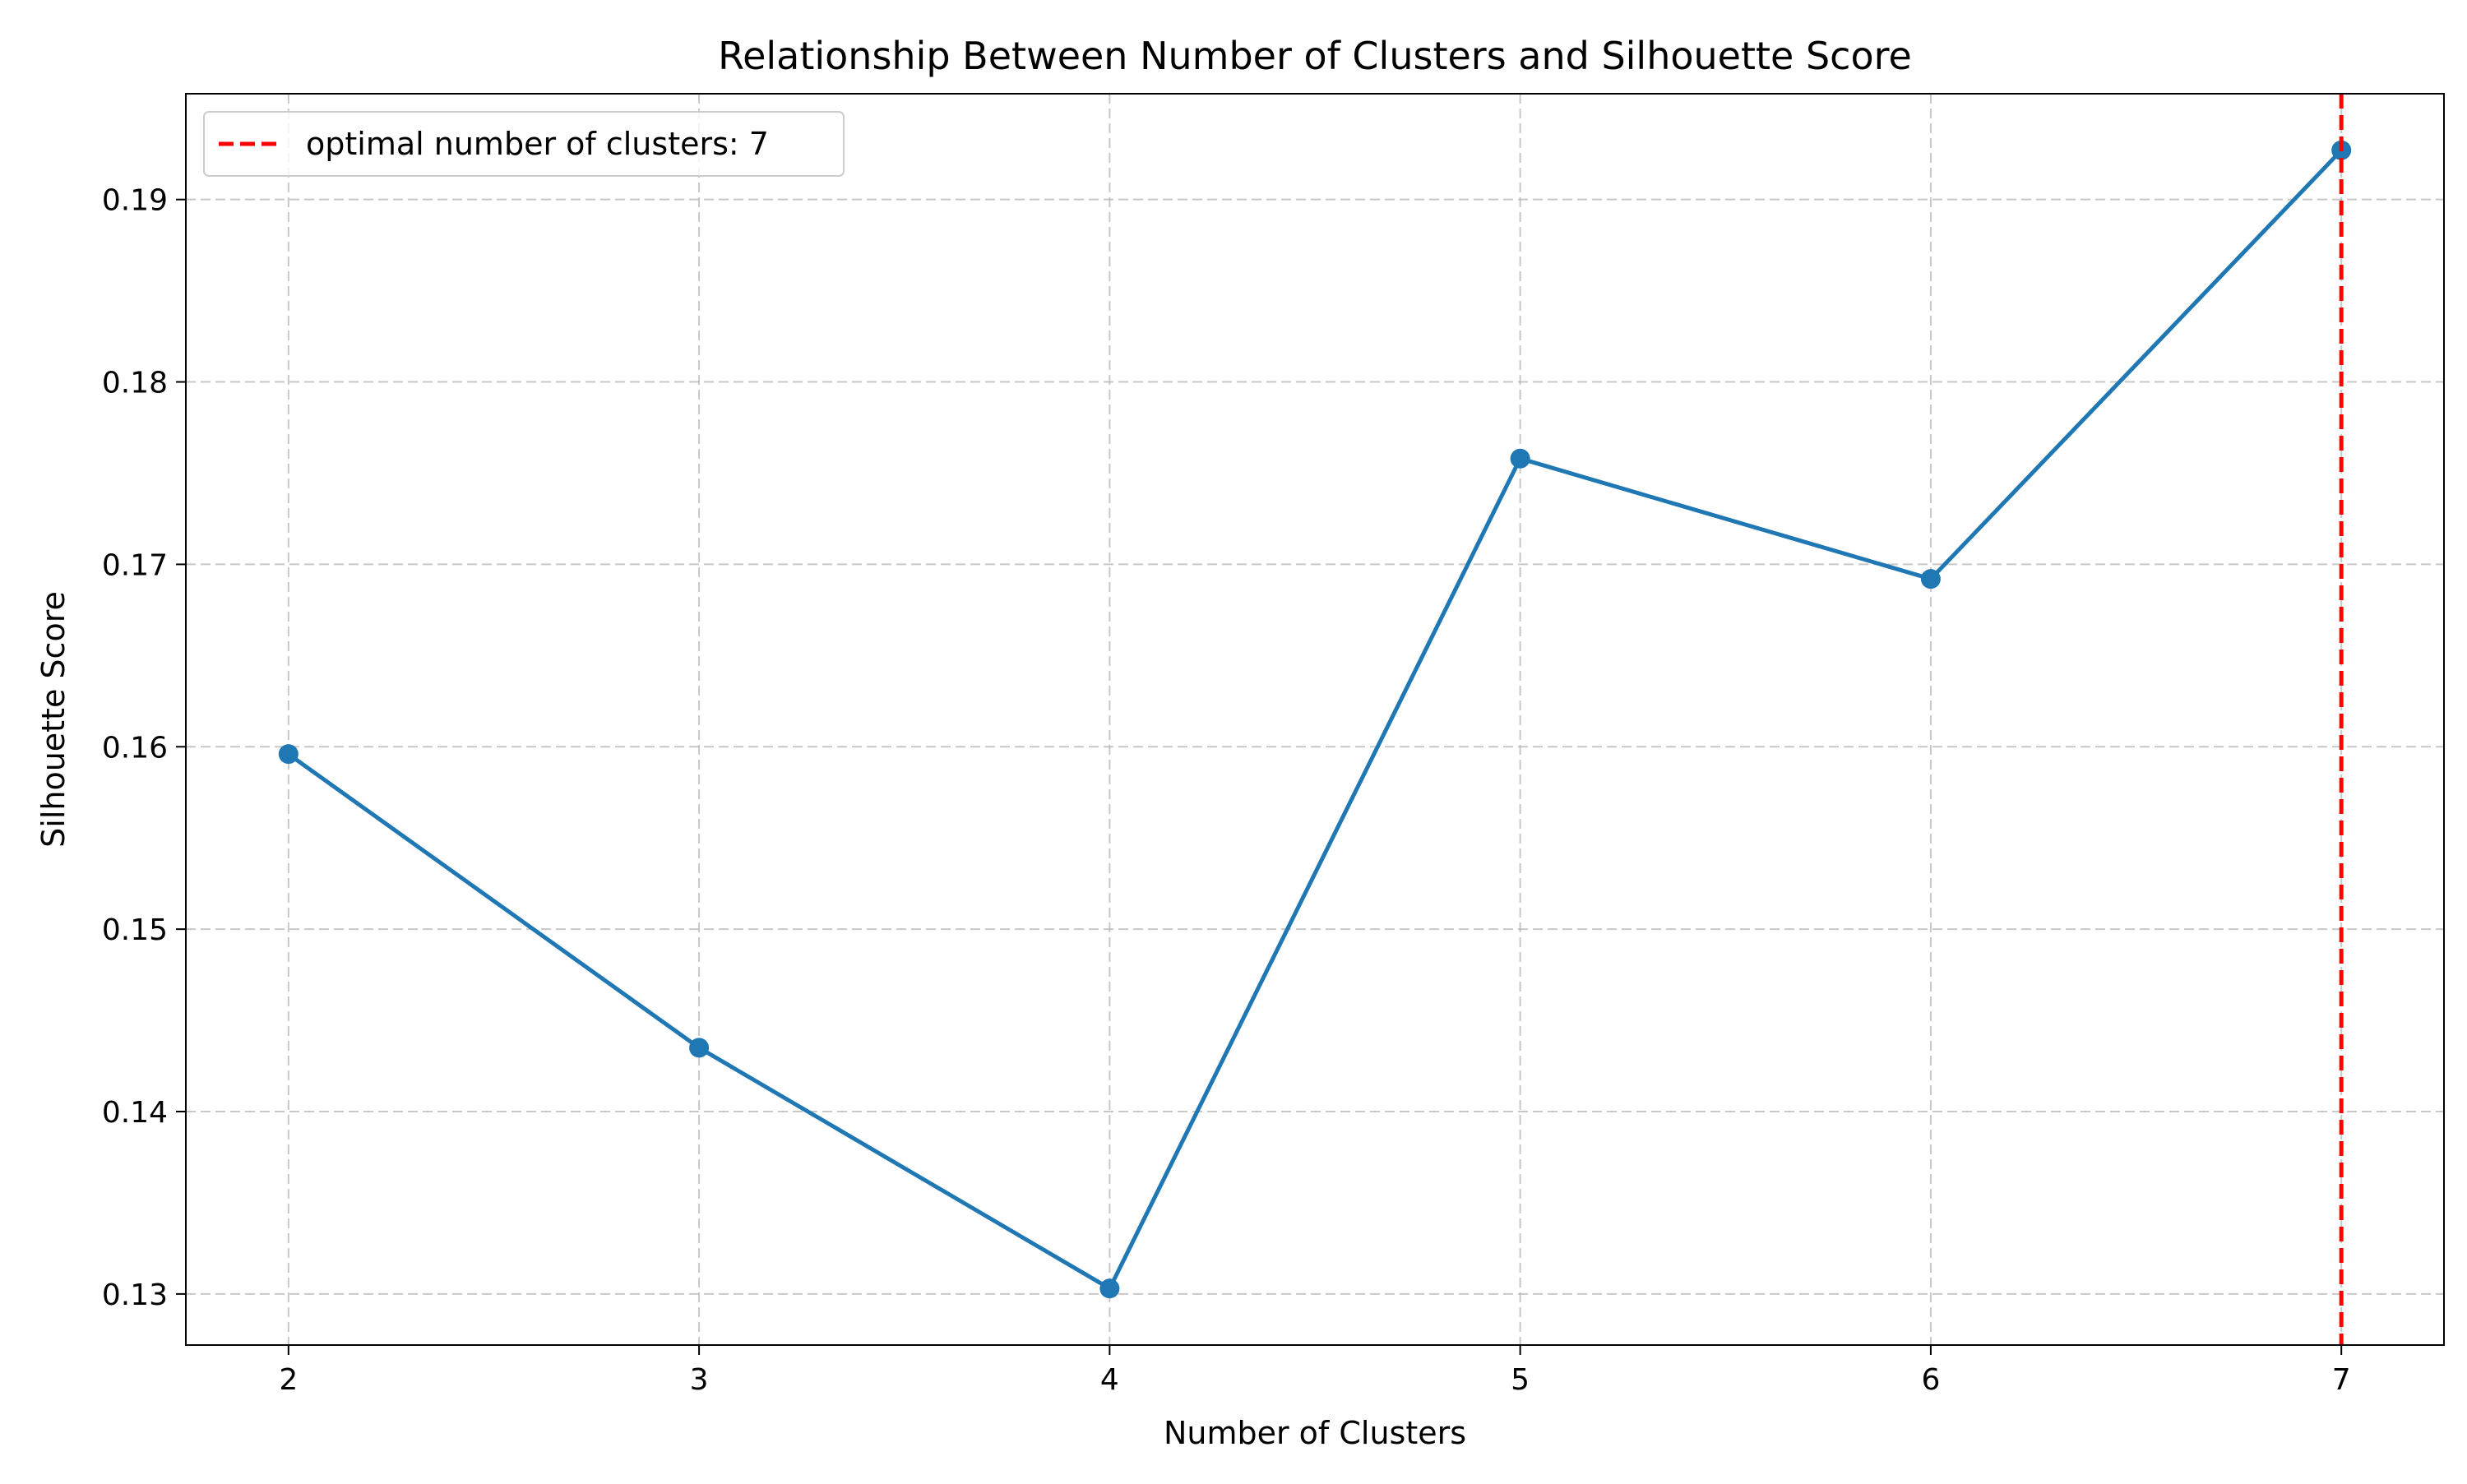  Describe the element at coordinates (1931, 1380) in the screenshot. I see `x-tick-label: 6` at that location.